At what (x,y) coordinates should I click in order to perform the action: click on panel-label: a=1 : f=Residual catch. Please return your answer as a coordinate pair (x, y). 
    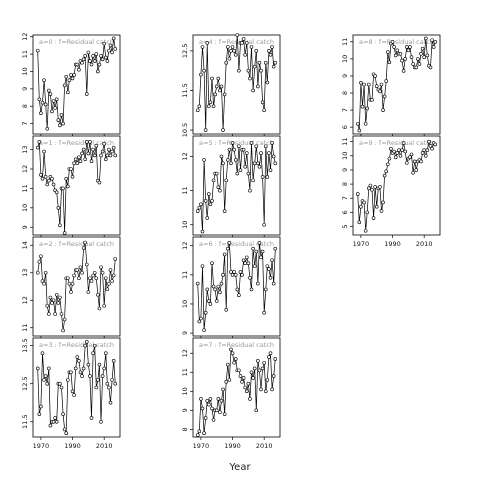
    Looking at the image, I should click on (76, 143).